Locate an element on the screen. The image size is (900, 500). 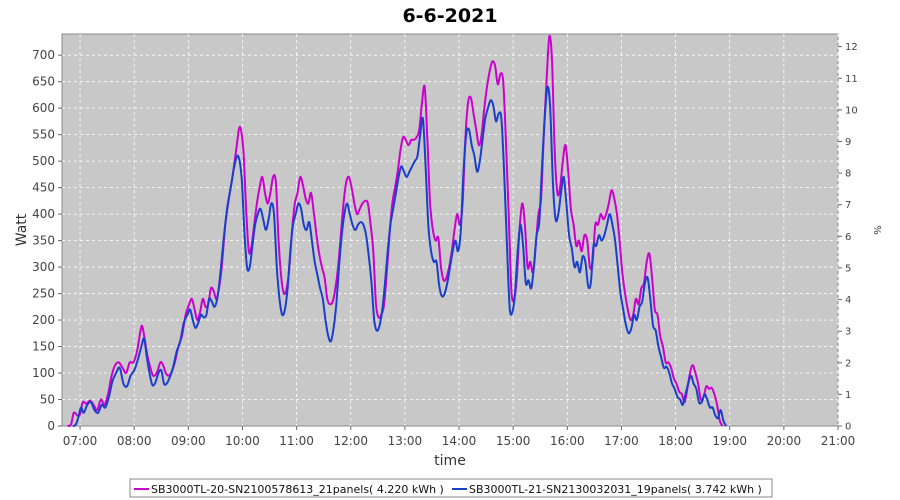
y2-tick-label: 1 is located at coordinates (848, 395).